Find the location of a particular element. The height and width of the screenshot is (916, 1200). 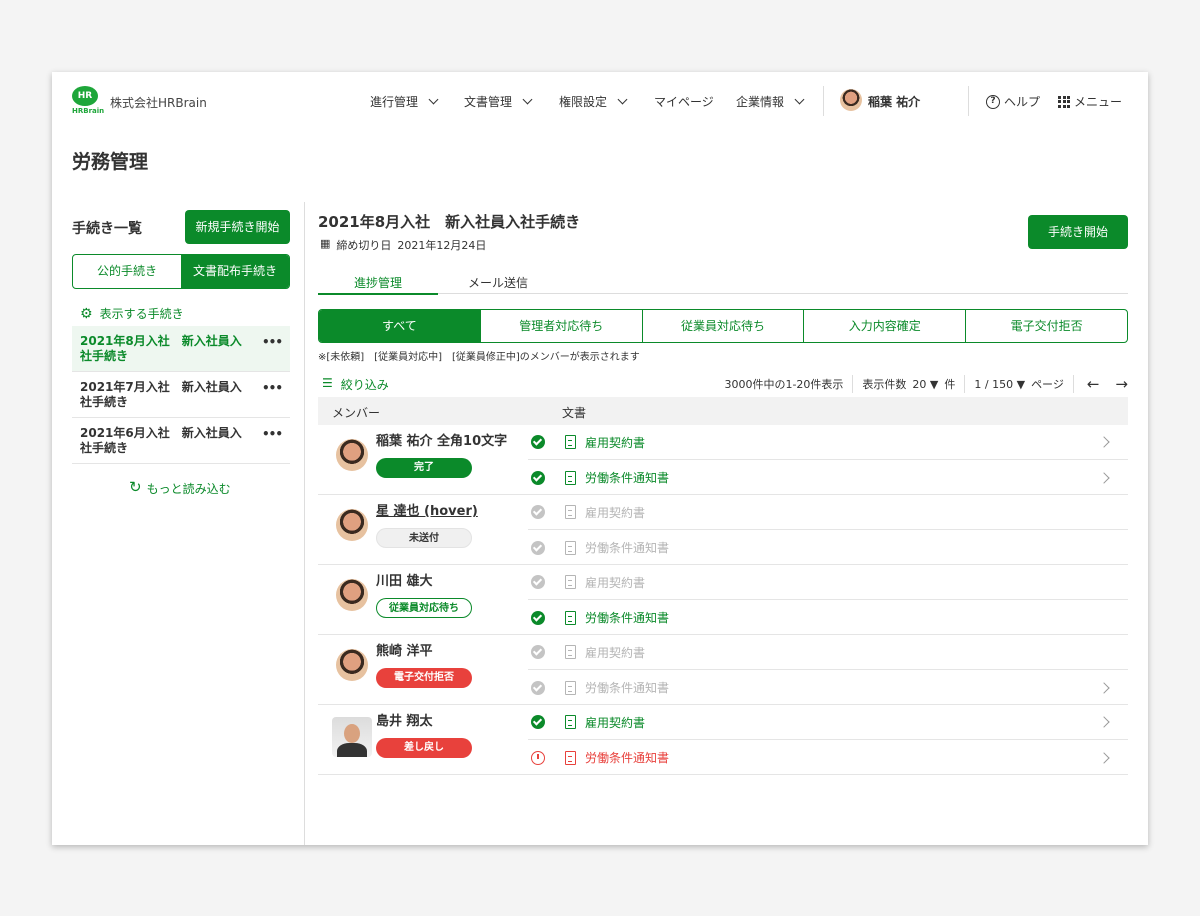

table-row: 星 達也 (hover) 未送付 雇用契約書 労働条件通知書 is located at coordinates (723, 530).